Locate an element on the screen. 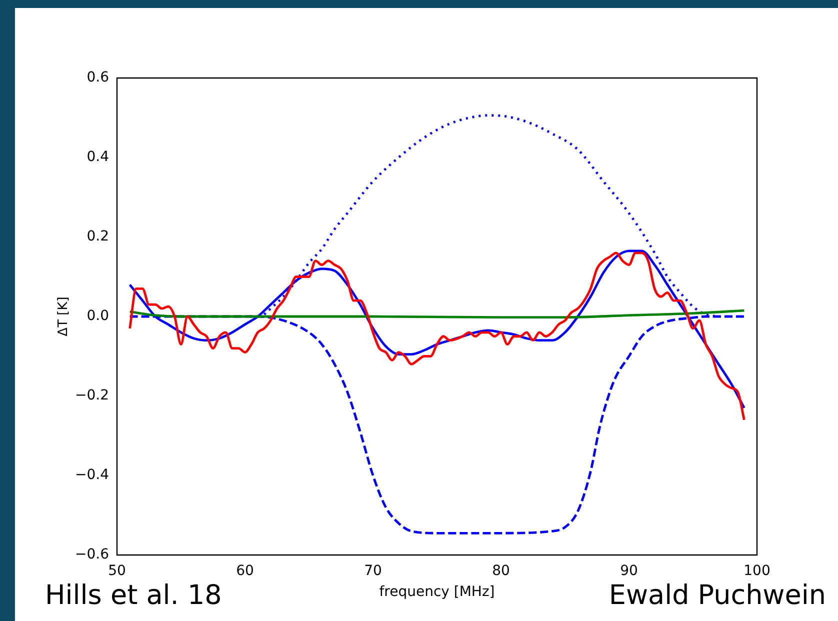 This screenshot has width=838, height=621. y-tick-label: 0.0 is located at coordinates (97, 316).